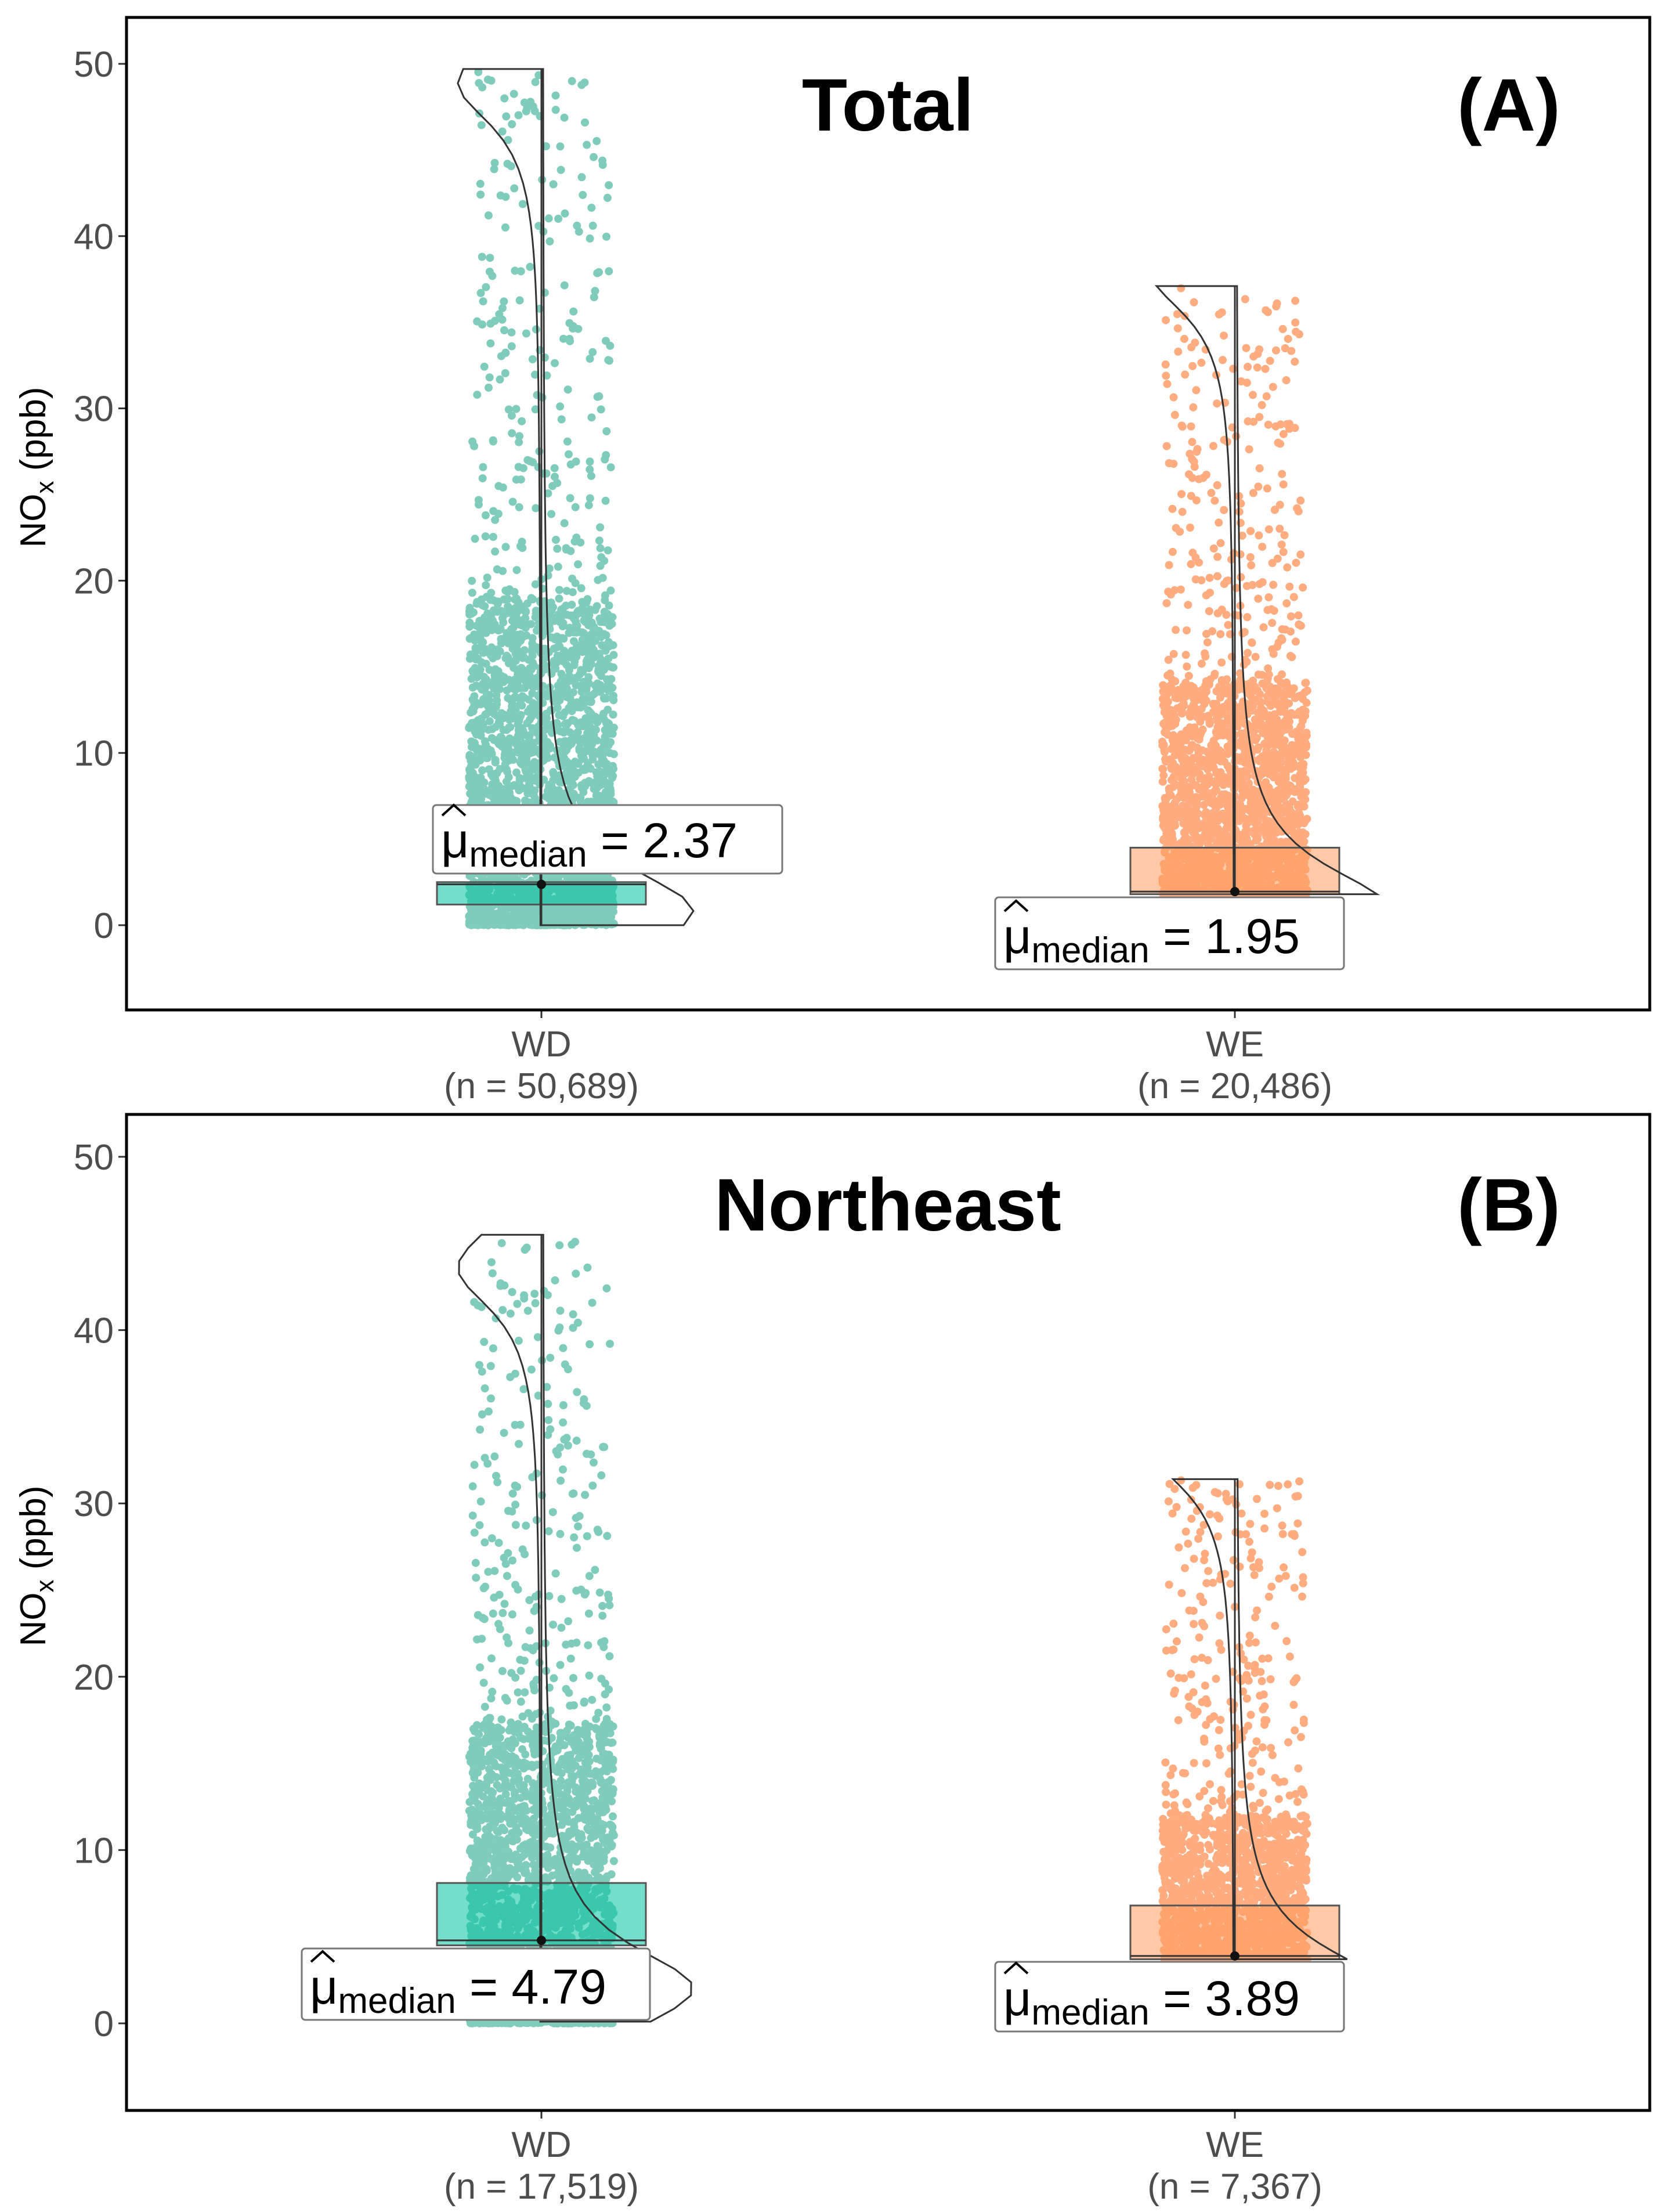 The width and height of the screenshot is (1666, 2212). What do you see at coordinates (33, 520) in the screenshot?
I see `y-axis-label-main: NO` at bounding box center [33, 520].